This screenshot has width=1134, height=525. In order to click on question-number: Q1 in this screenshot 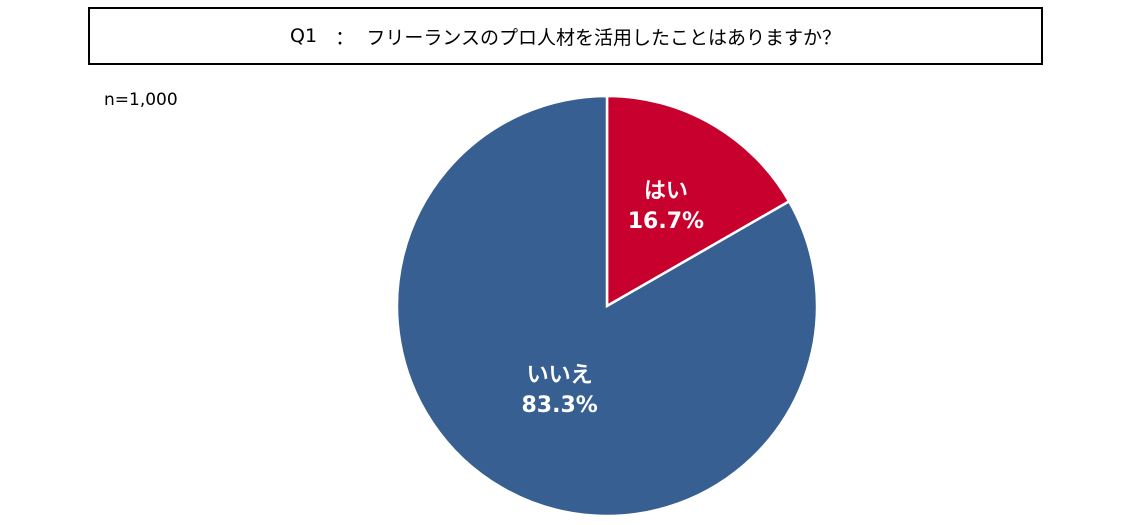, I will do `click(304, 36)`.